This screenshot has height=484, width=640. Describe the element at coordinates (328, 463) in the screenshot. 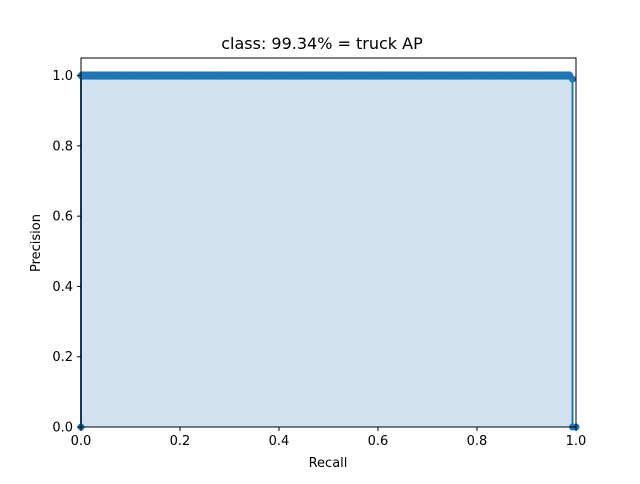

I see `x-axis-label: Recall` at that location.